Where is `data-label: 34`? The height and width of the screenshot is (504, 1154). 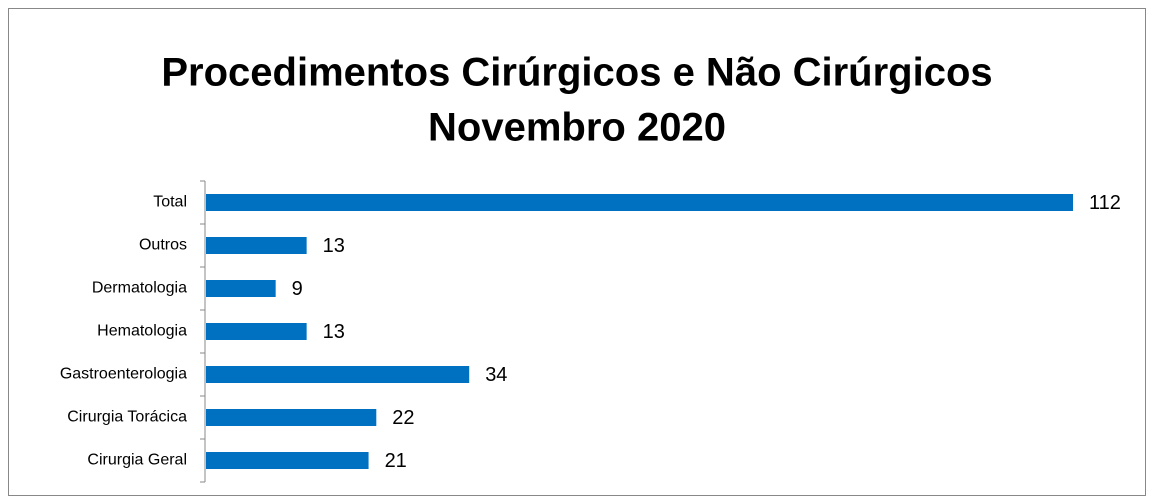 data-label: 34 is located at coordinates (496, 375).